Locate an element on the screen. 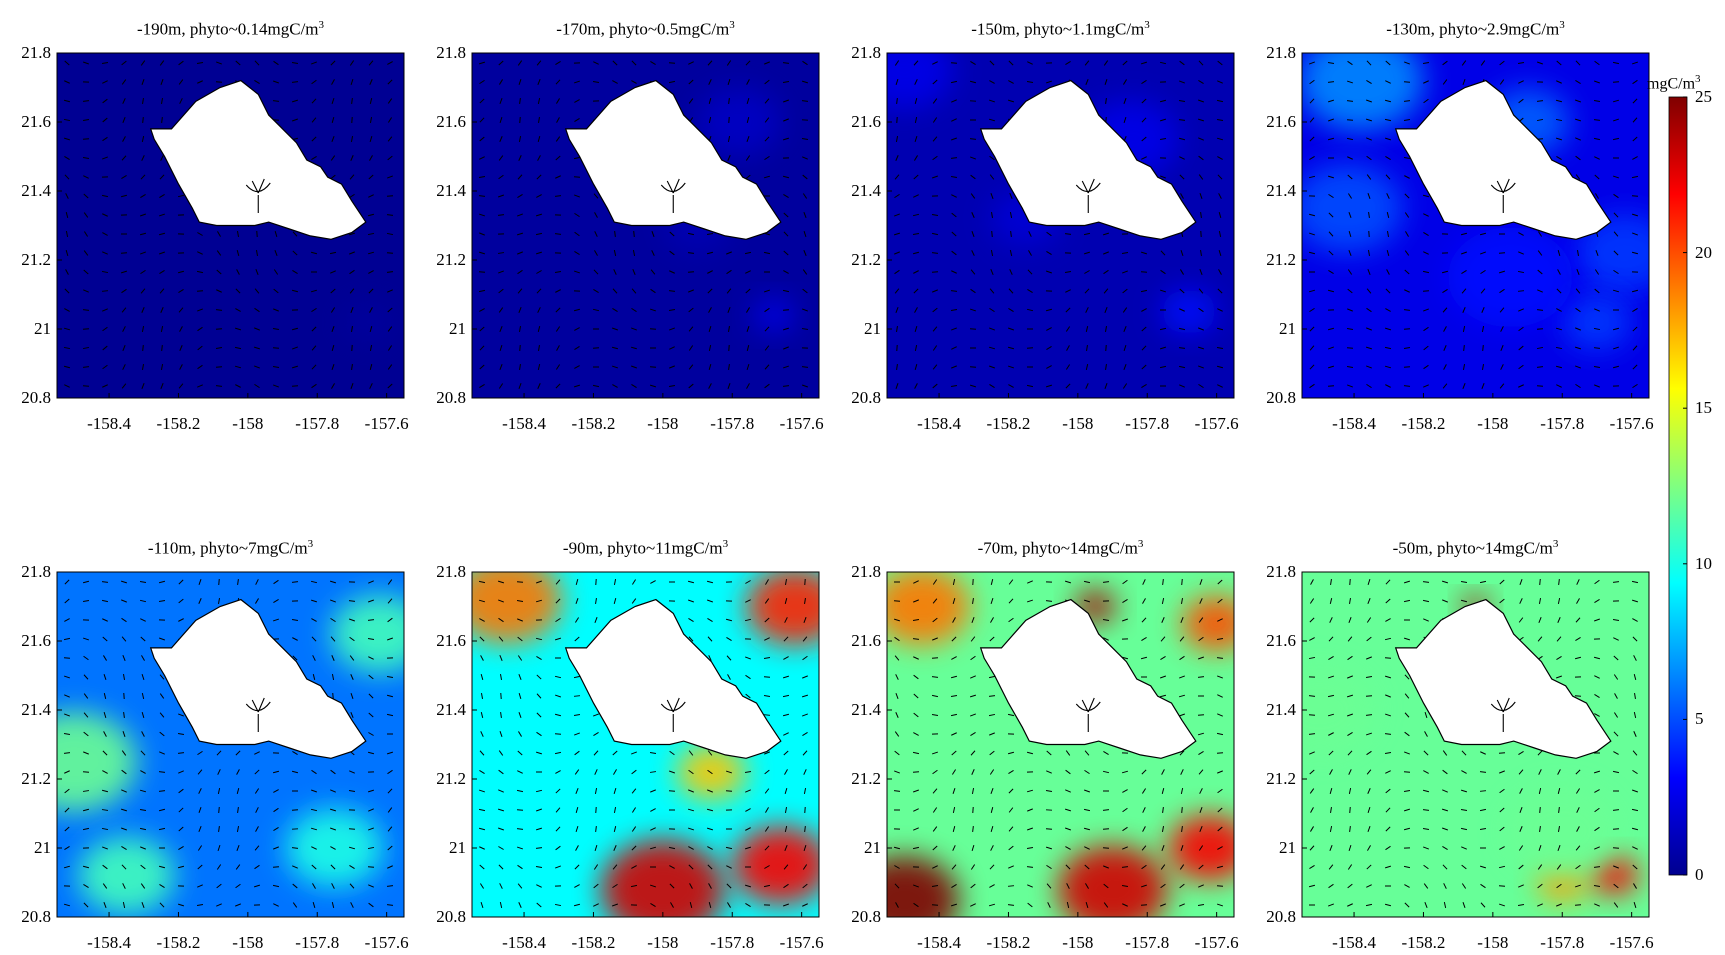  y-tick-label: 21.8 is located at coordinates (1281, 571).